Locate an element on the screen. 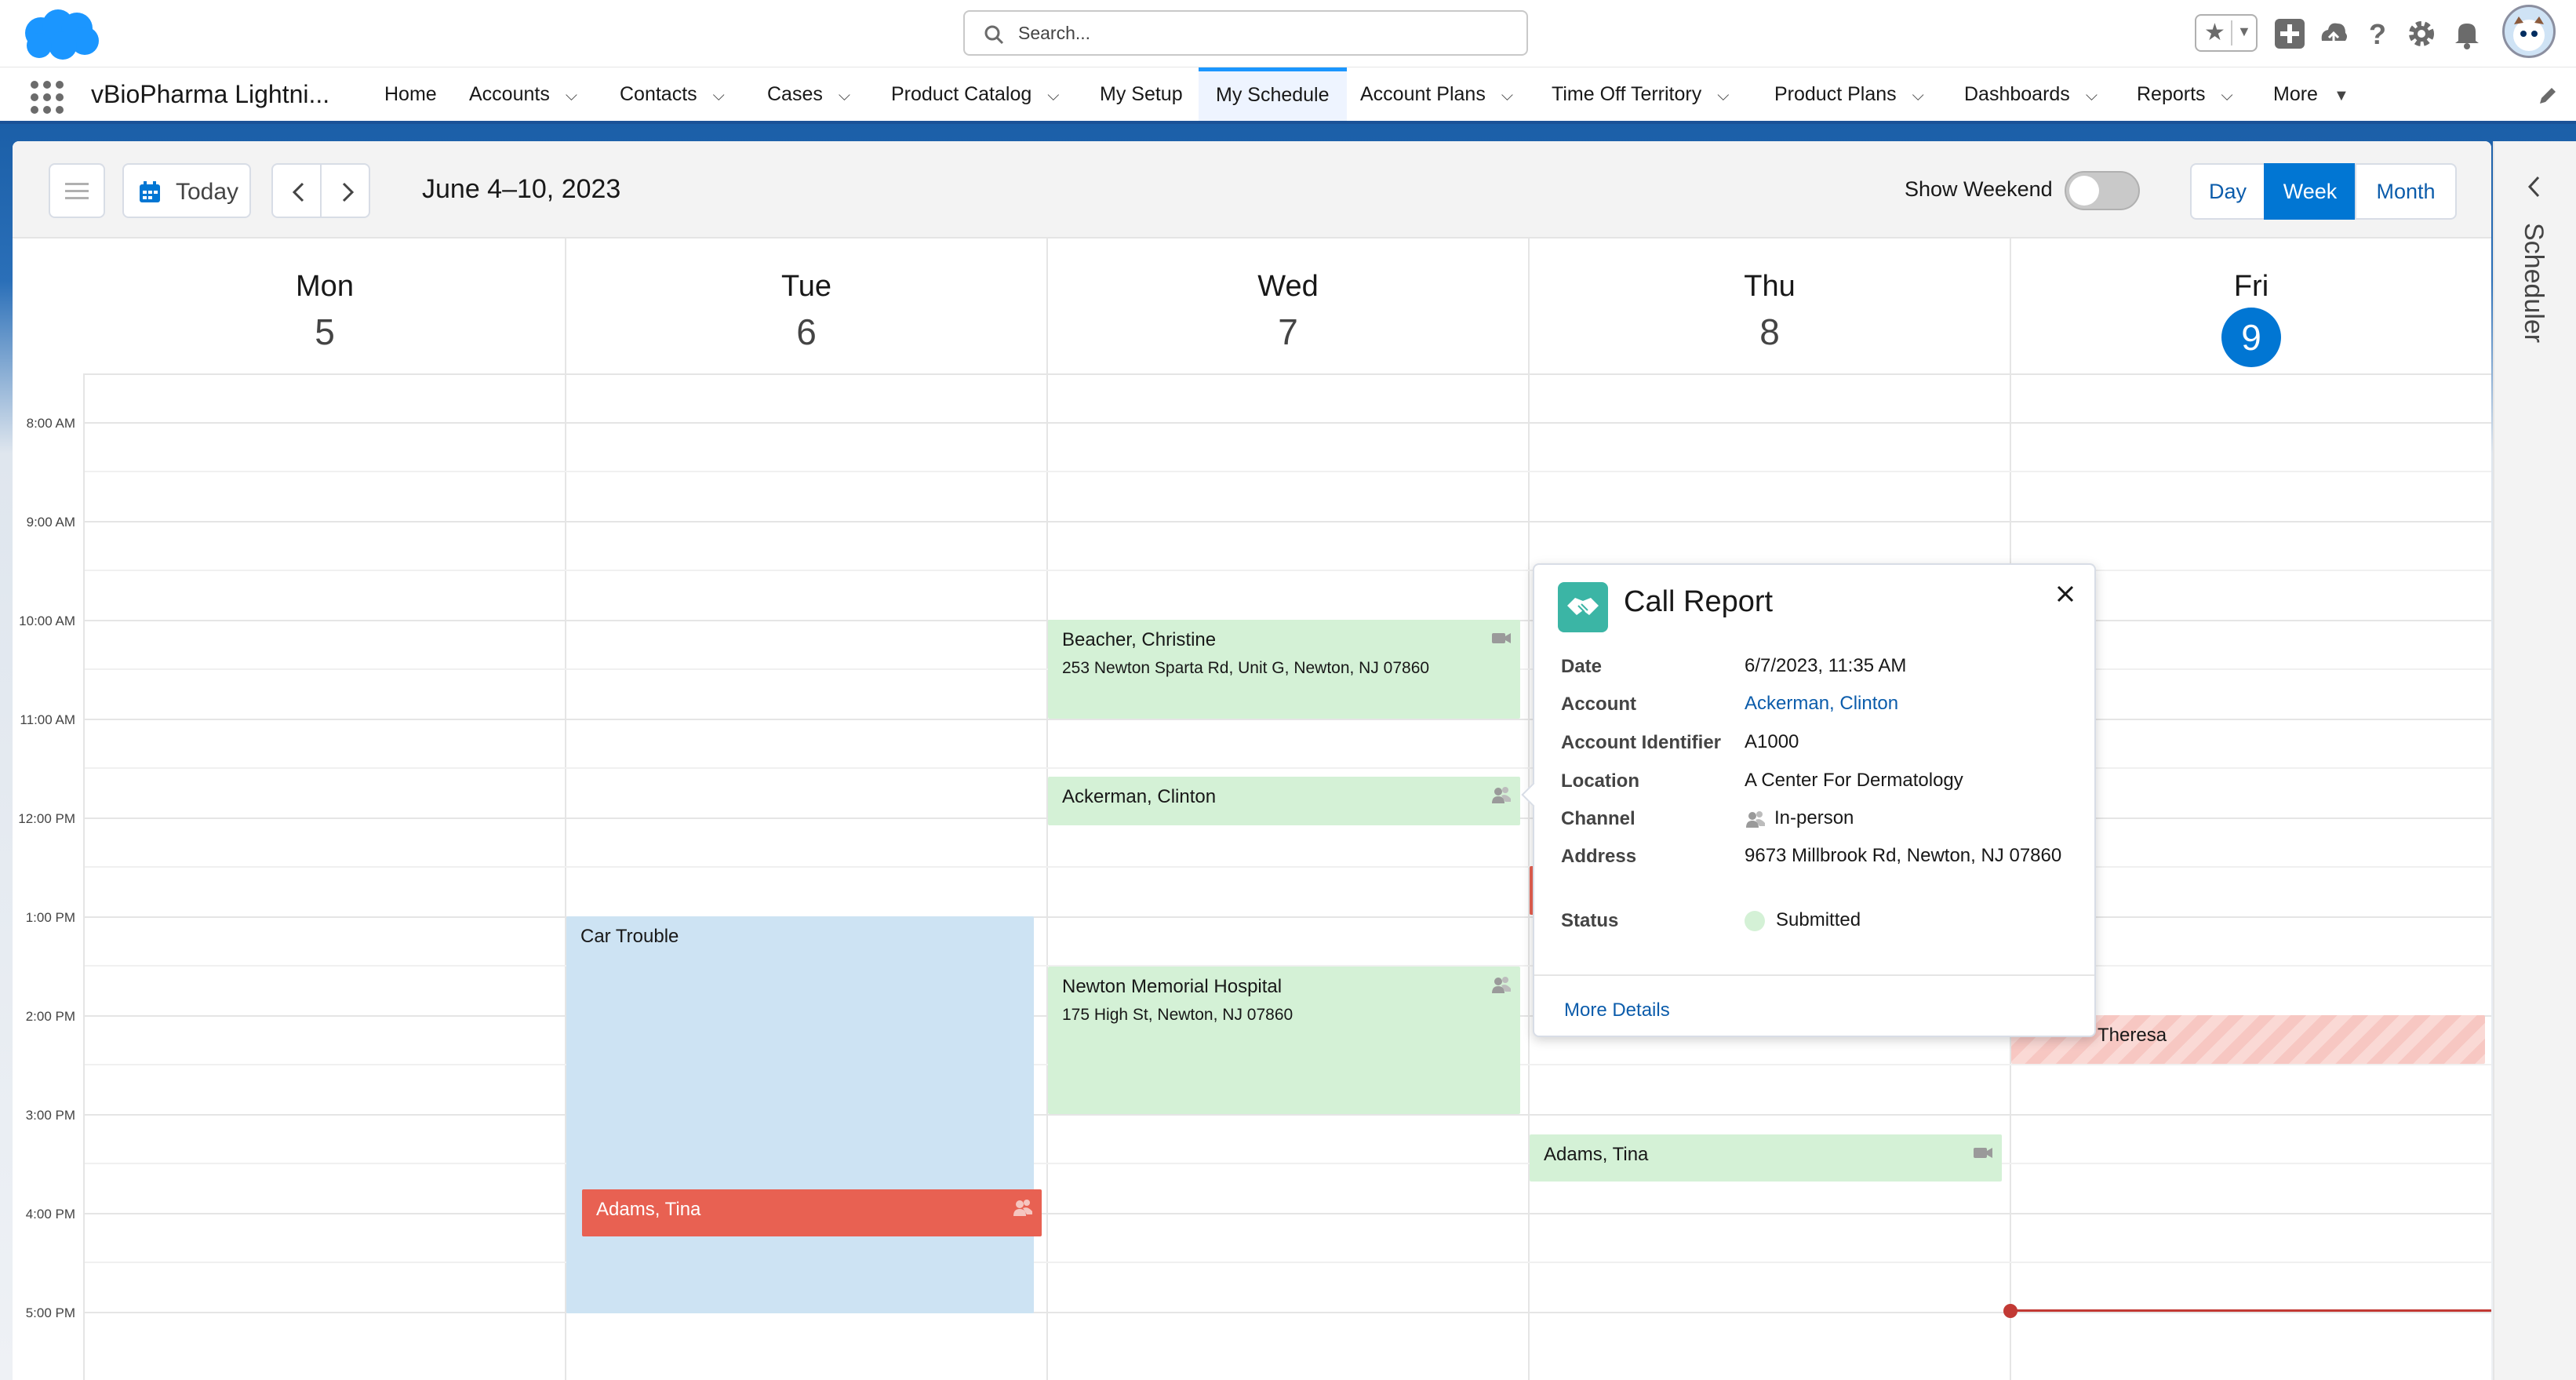 The image size is (2576, 1380). half-hour-line is located at coordinates (1288, 570).